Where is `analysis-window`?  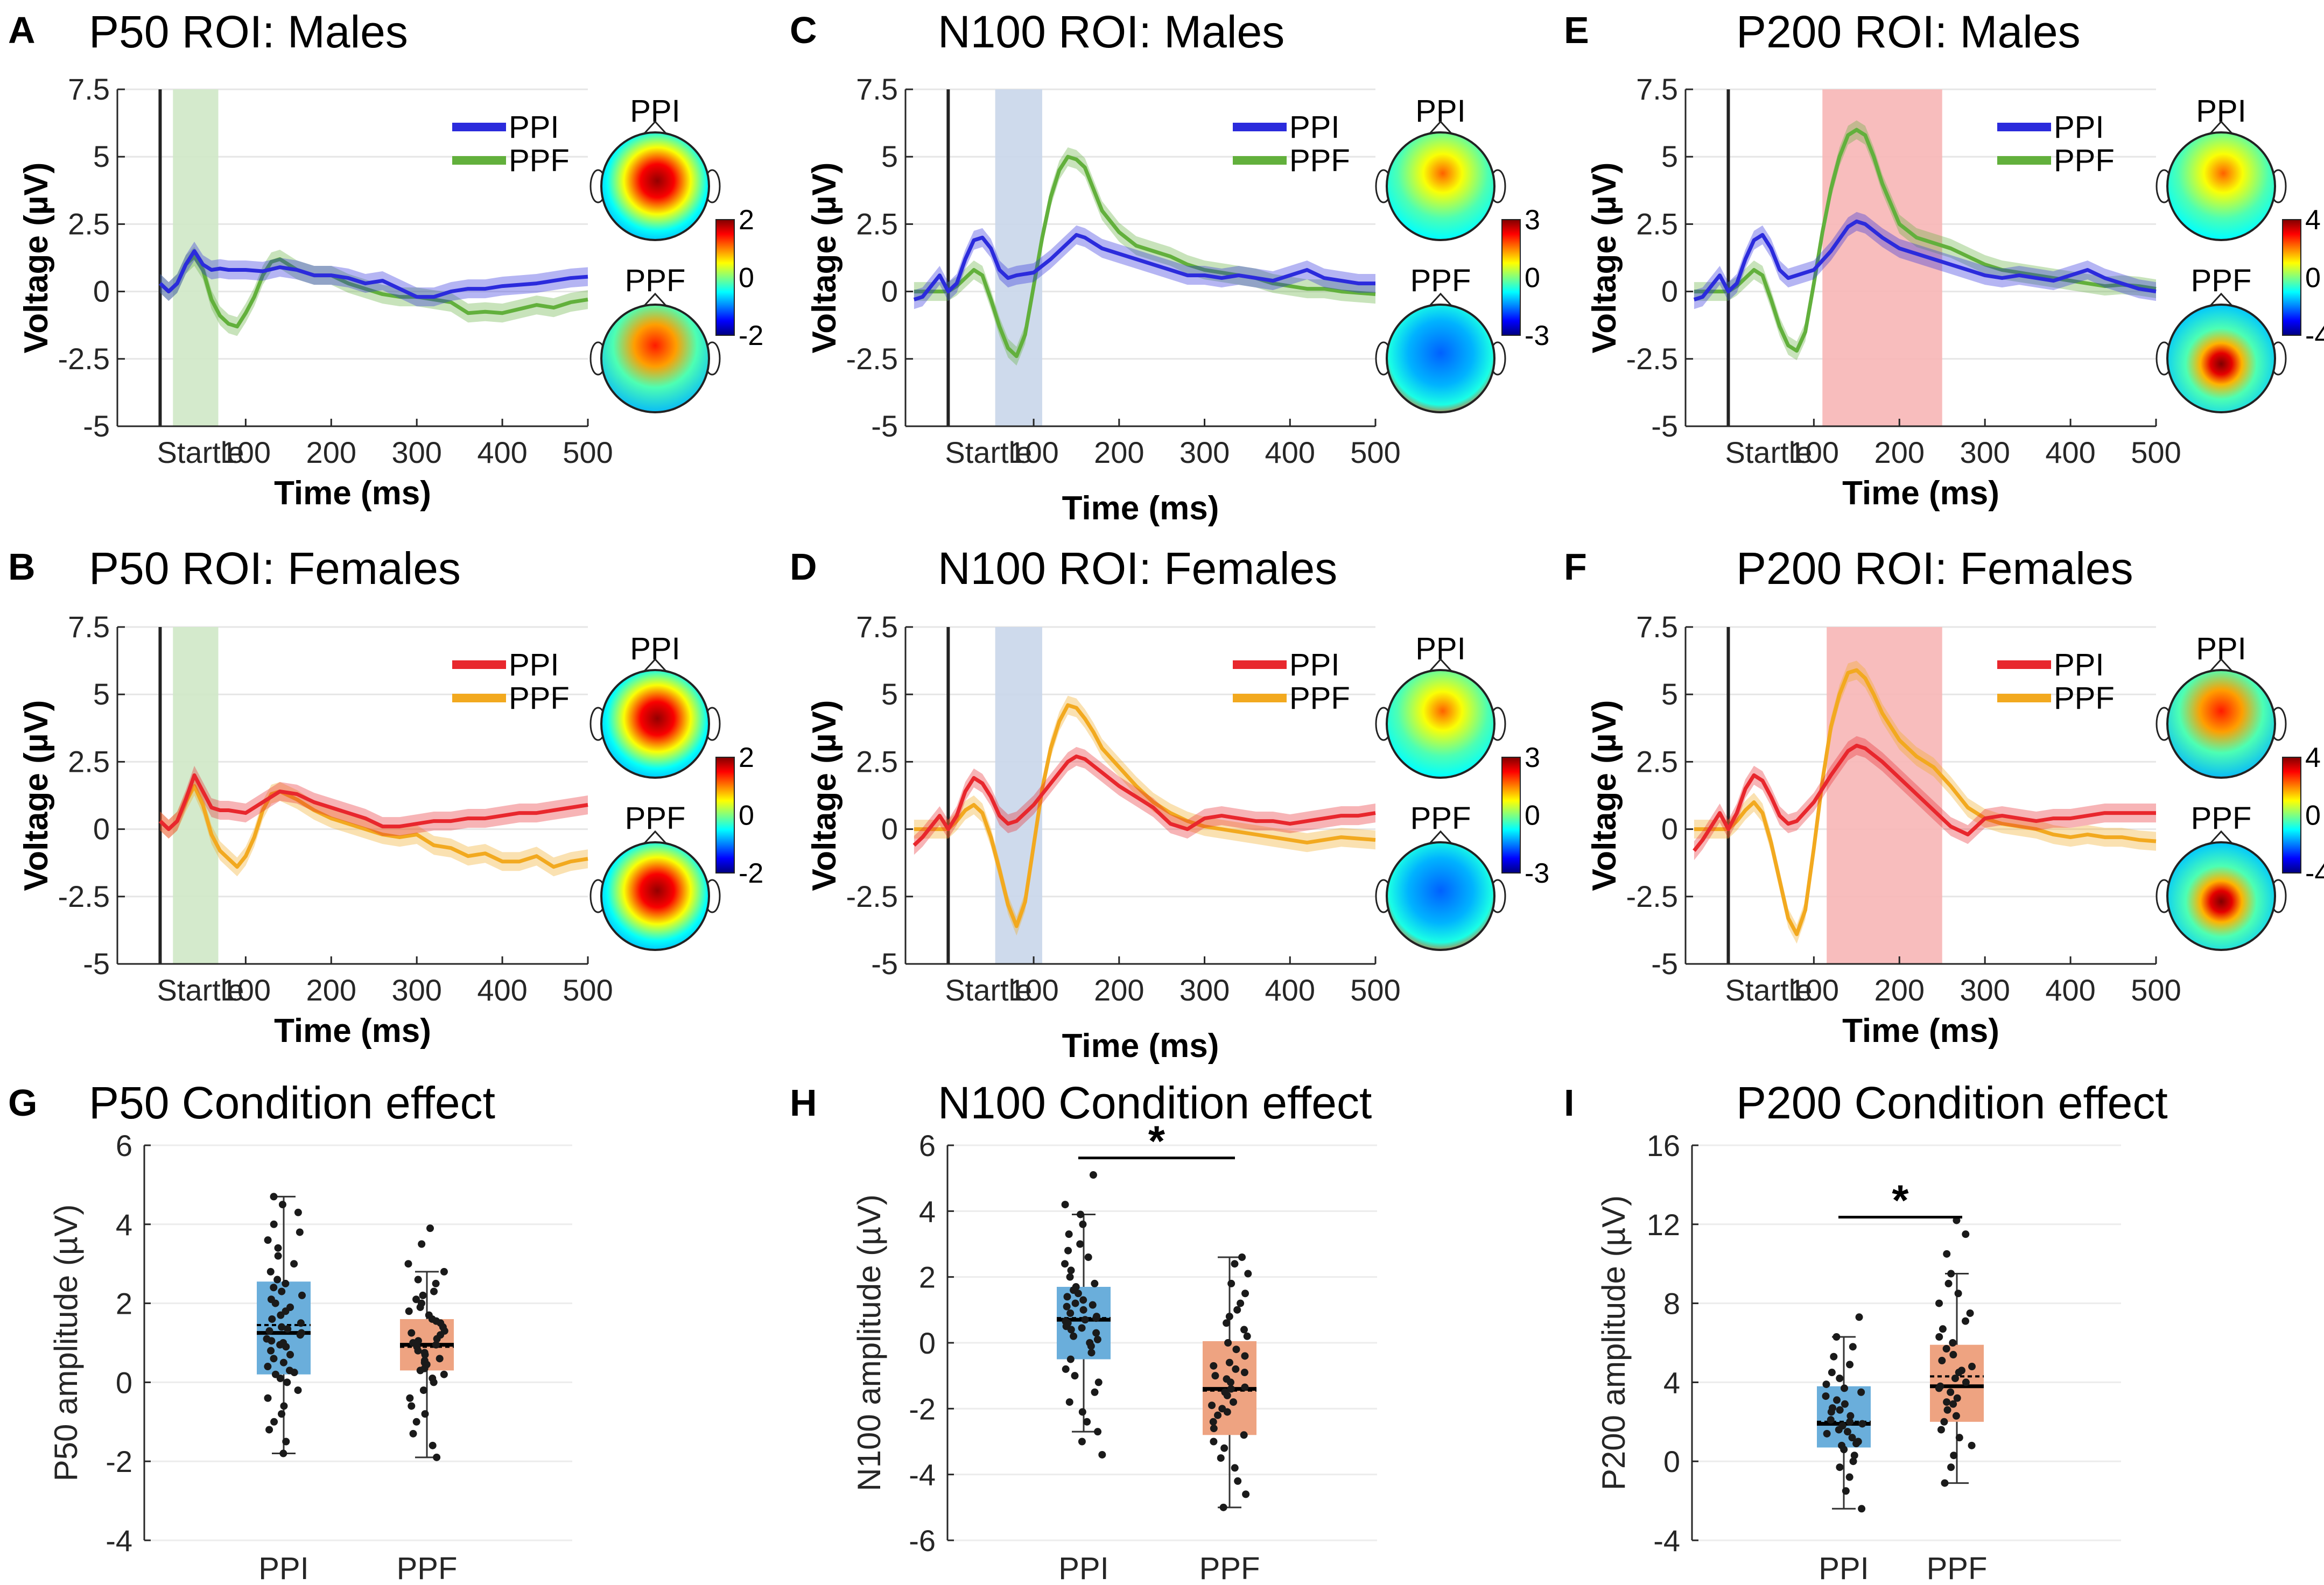
analysis-window is located at coordinates (1018, 257).